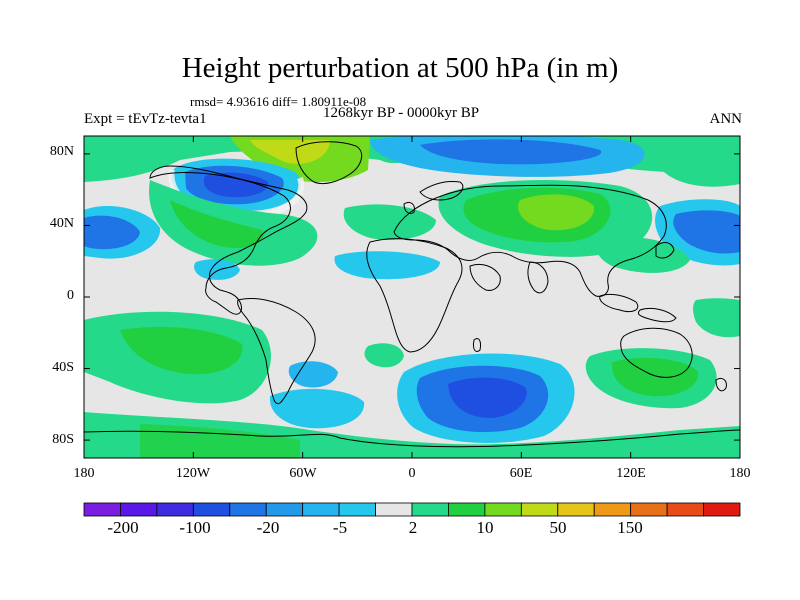 The height and width of the screenshot is (600, 800). What do you see at coordinates (413, 527) in the screenshot?
I see `colorbar-label-5: 2` at bounding box center [413, 527].